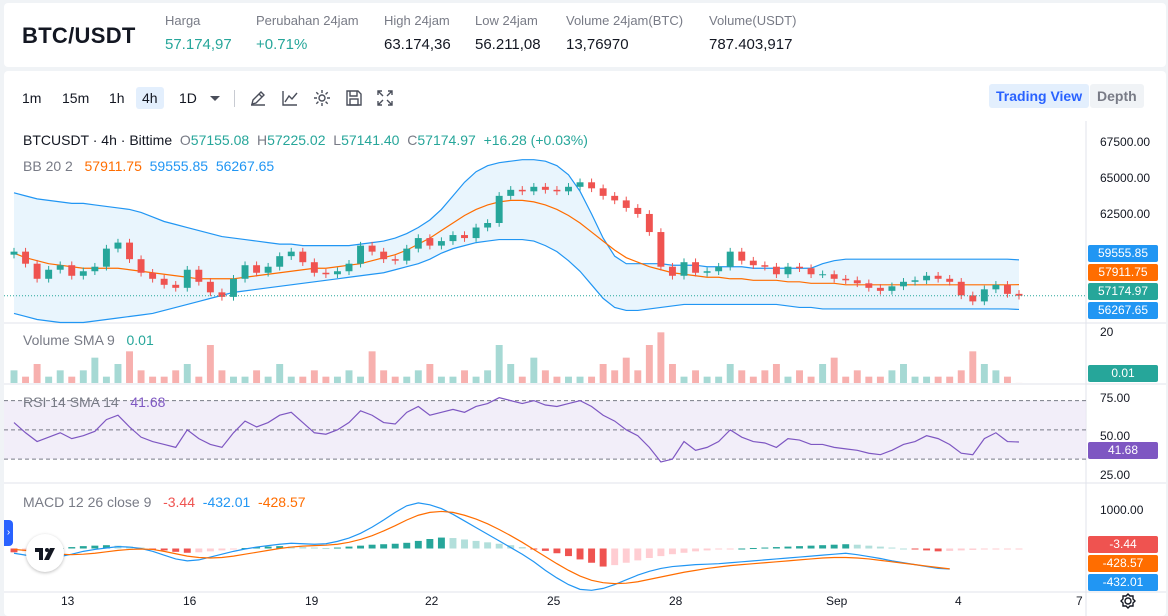 This screenshot has width=1168, height=616. I want to click on save-icon, so click(354, 98).